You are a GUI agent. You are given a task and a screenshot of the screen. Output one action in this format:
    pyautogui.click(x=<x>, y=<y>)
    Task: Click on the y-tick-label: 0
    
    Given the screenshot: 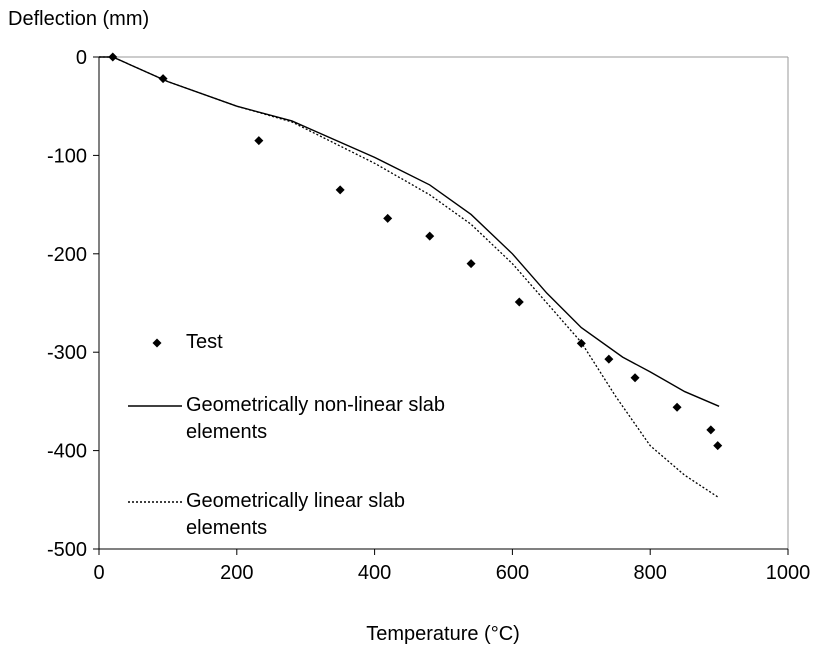 What is the action you would take?
    pyautogui.click(x=81, y=58)
    